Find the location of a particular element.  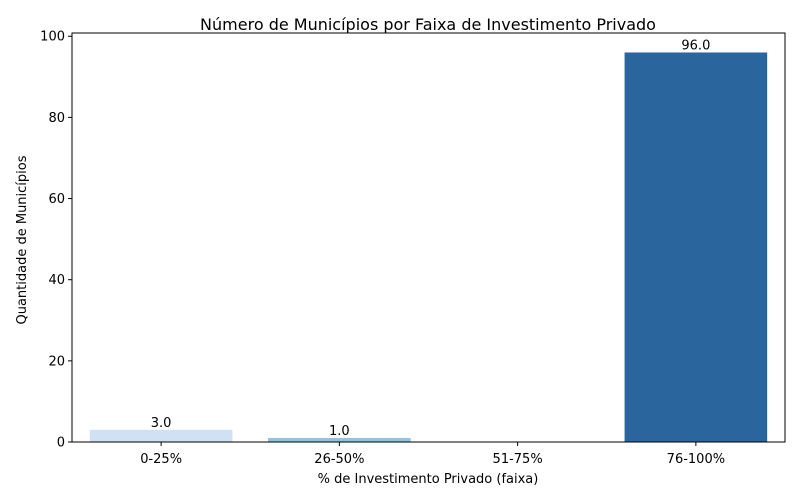

bar-26-50pct is located at coordinates (339, 439).